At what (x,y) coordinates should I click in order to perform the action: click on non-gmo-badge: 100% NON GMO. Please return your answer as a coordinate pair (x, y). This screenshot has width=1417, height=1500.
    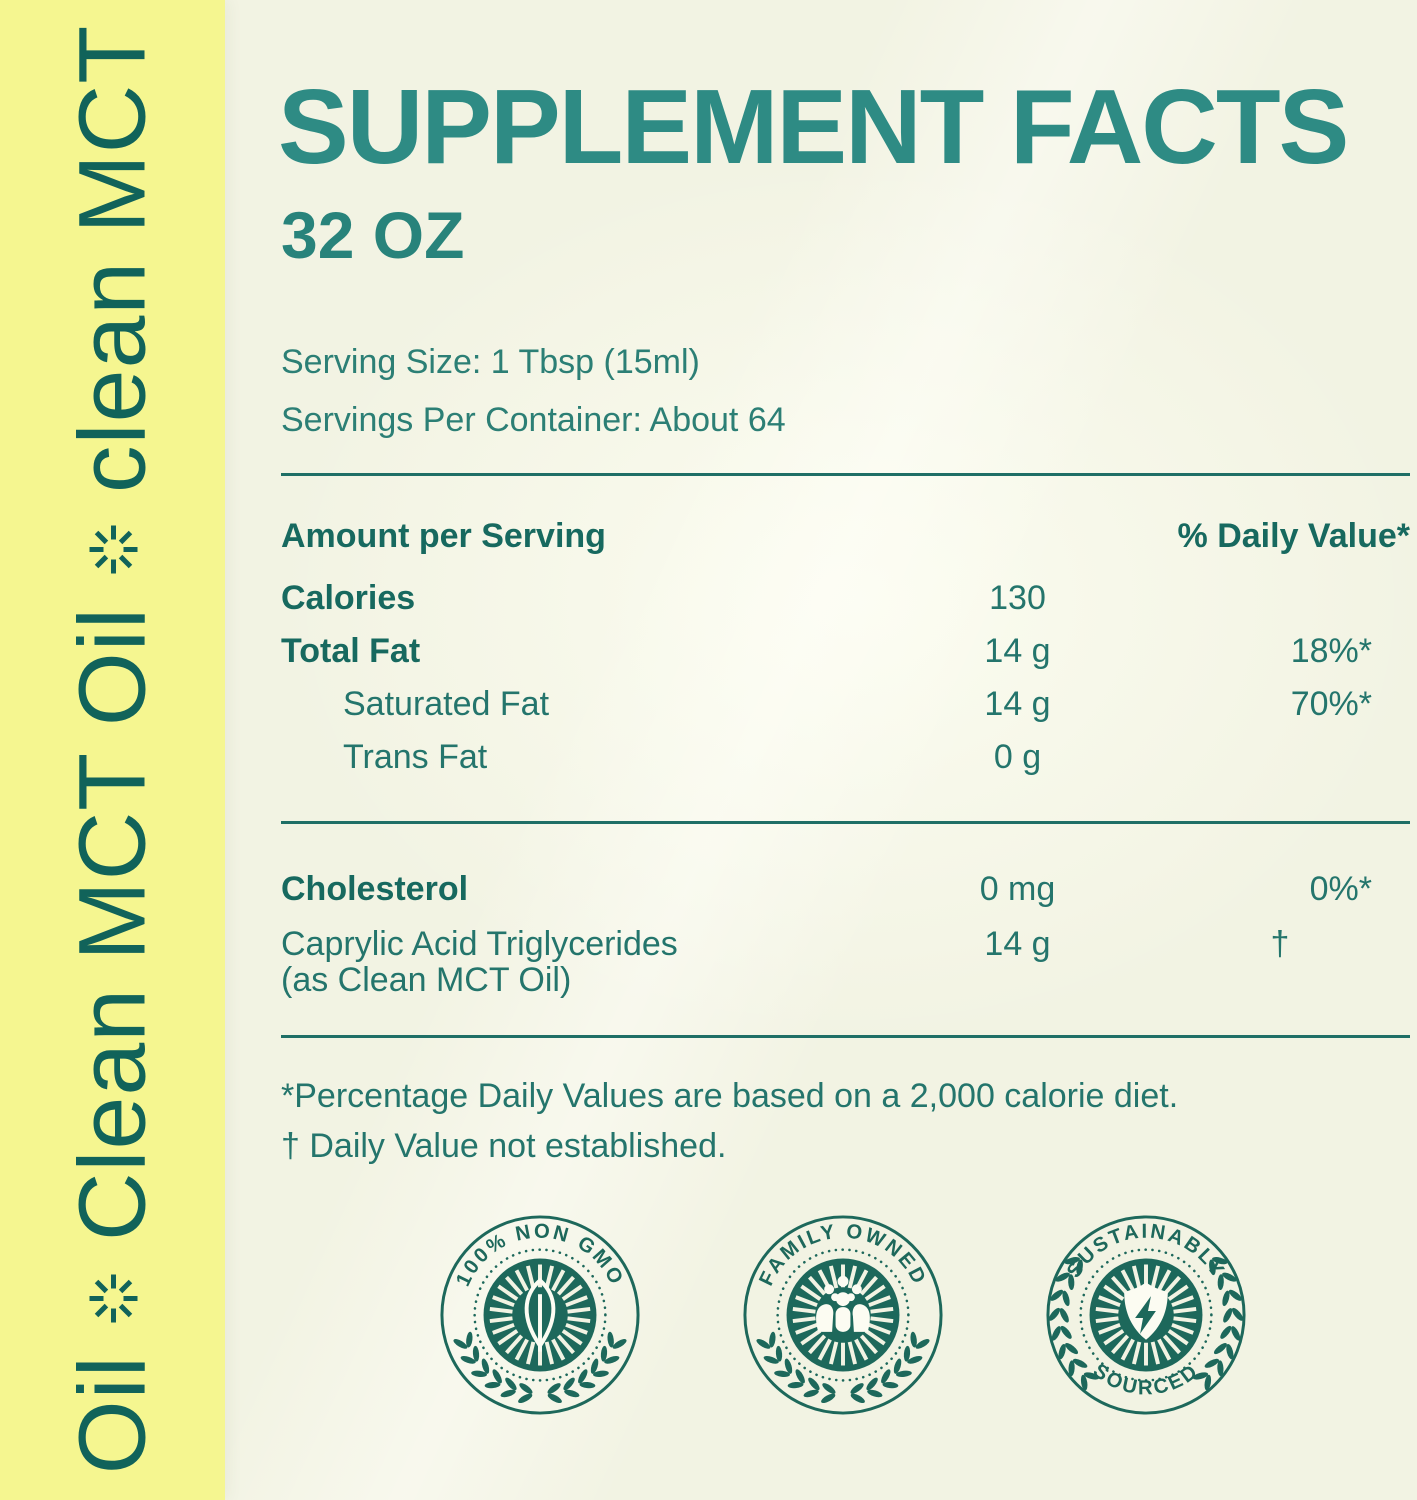
    Looking at the image, I should click on (540, 1315).